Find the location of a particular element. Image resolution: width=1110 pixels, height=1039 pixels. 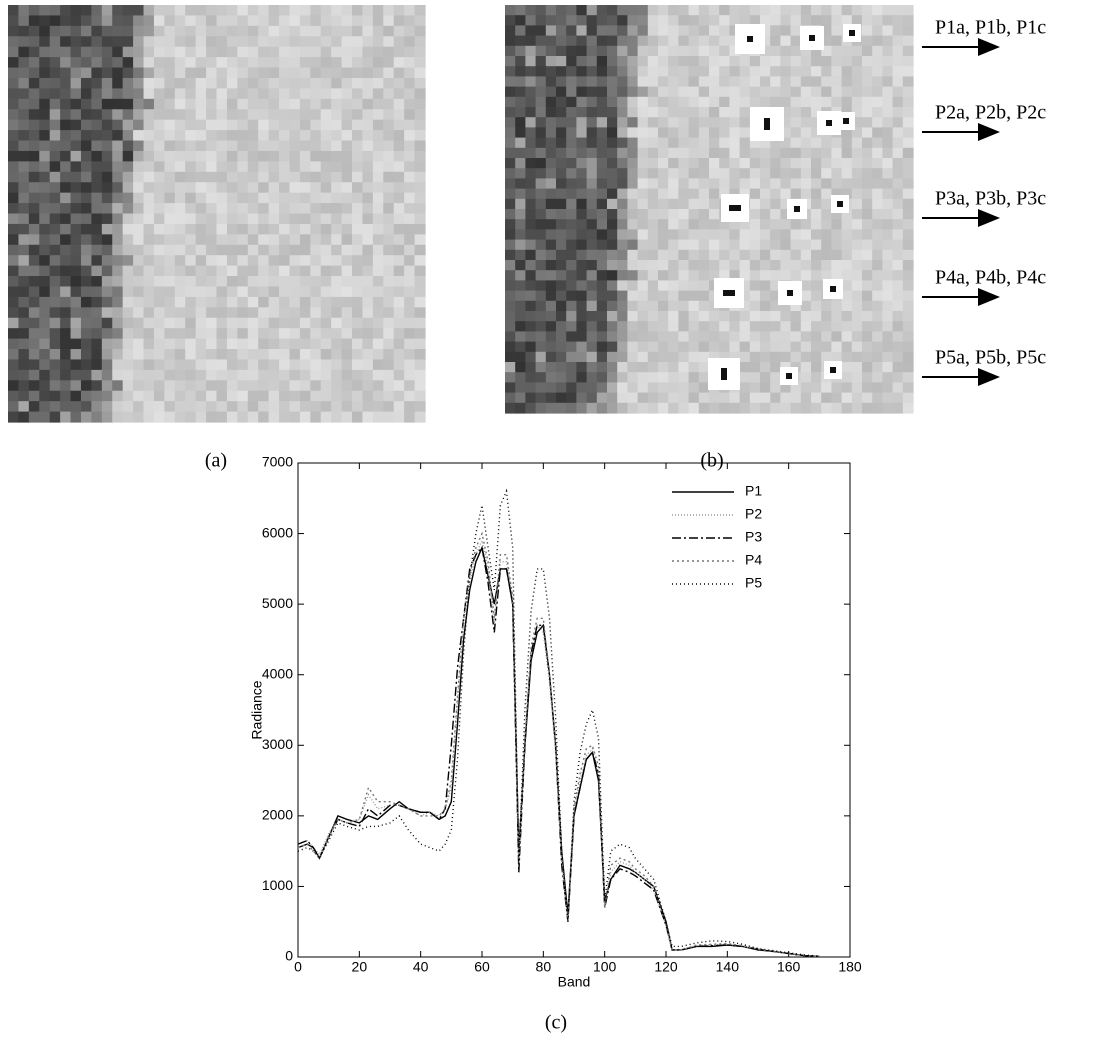

marker-dot is located at coordinates (833, 370).